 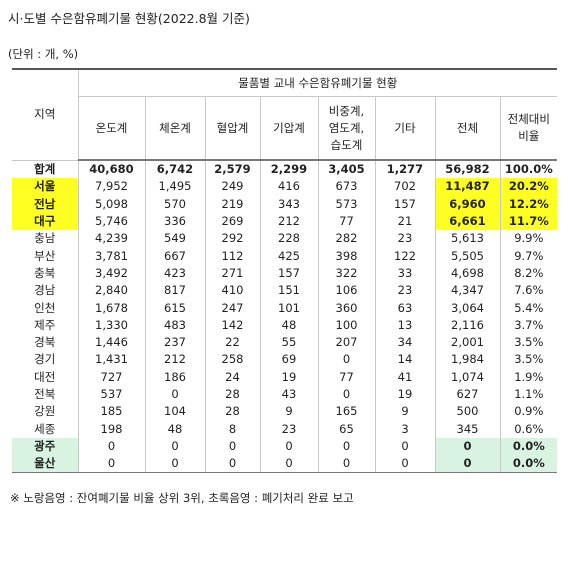 What do you see at coordinates (346, 429) in the screenshot?
I see `value-cell: 65` at bounding box center [346, 429].